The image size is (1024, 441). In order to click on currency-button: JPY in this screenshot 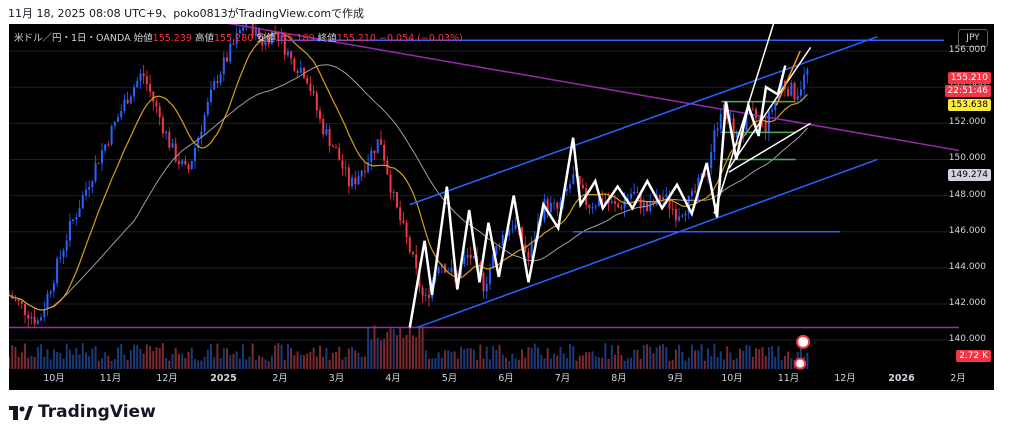, I will do `click(973, 38)`.